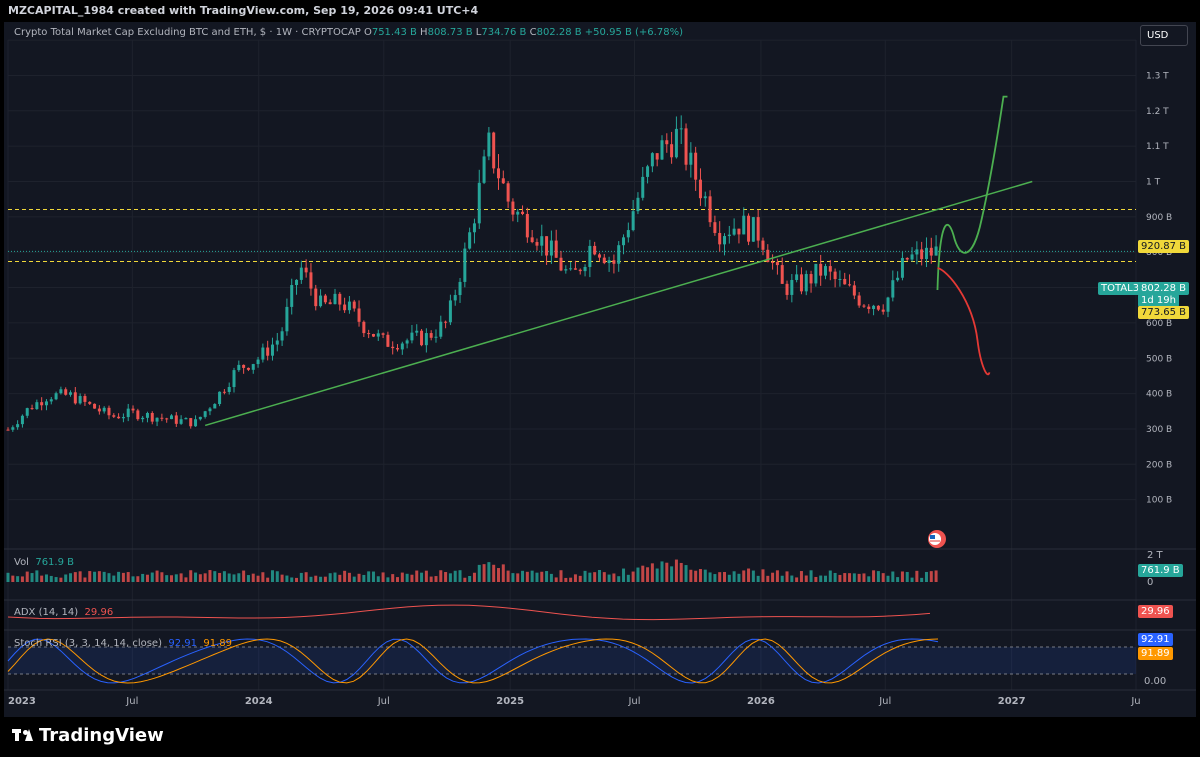 Image resolution: width=1200 pixels, height=757 pixels. I want to click on adx-tag: 29.96, so click(1155, 611).